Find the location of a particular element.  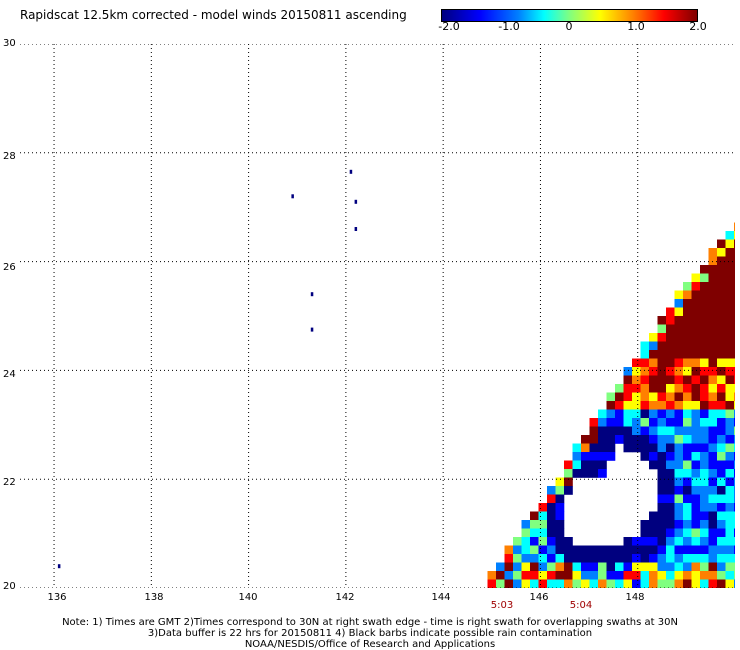

colorbar-tick-label: 1.0 is located at coordinates (636, 26).